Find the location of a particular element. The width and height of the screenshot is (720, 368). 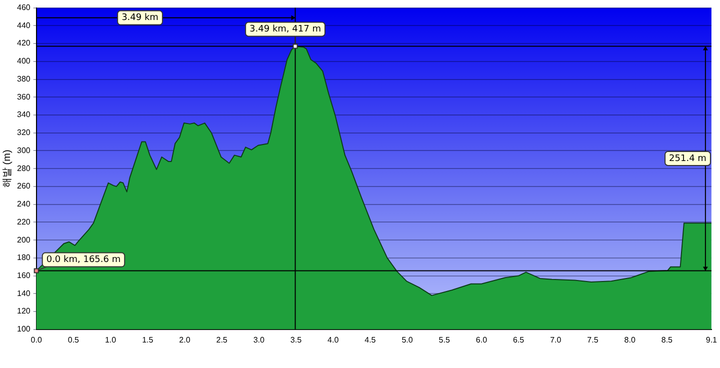

y-tick-label: 360 is located at coordinates (23, 97).